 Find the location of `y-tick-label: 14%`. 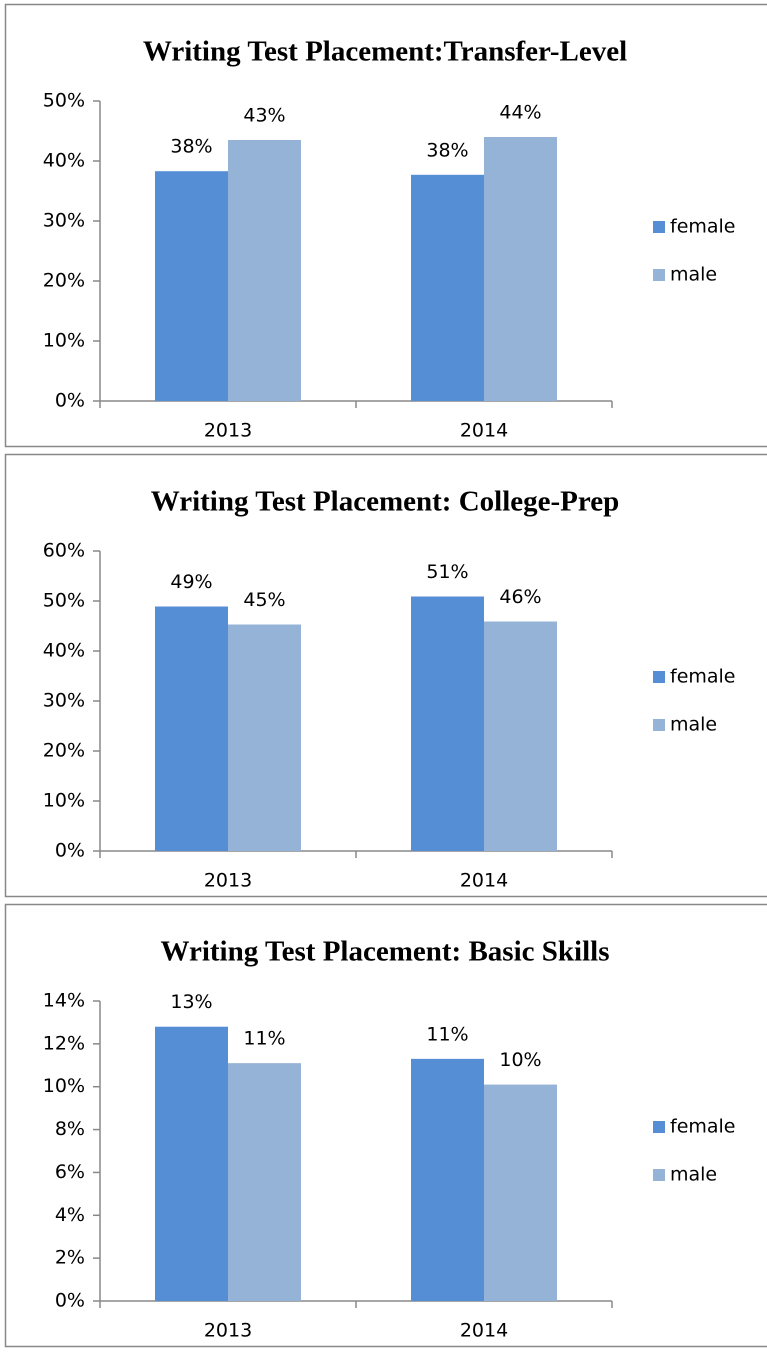

y-tick-label: 14% is located at coordinates (64, 1001).